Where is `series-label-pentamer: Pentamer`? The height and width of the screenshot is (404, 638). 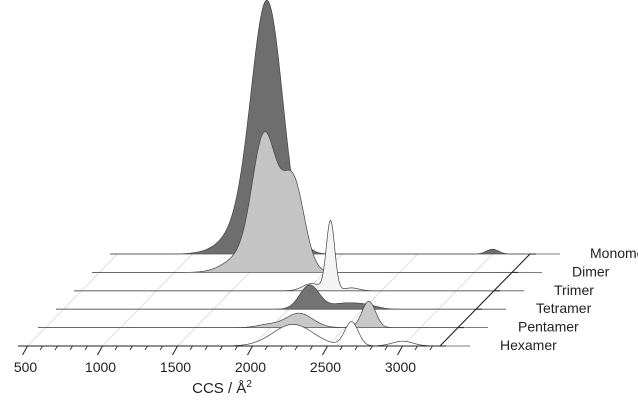 series-label-pentamer: Pentamer is located at coordinates (548, 327).